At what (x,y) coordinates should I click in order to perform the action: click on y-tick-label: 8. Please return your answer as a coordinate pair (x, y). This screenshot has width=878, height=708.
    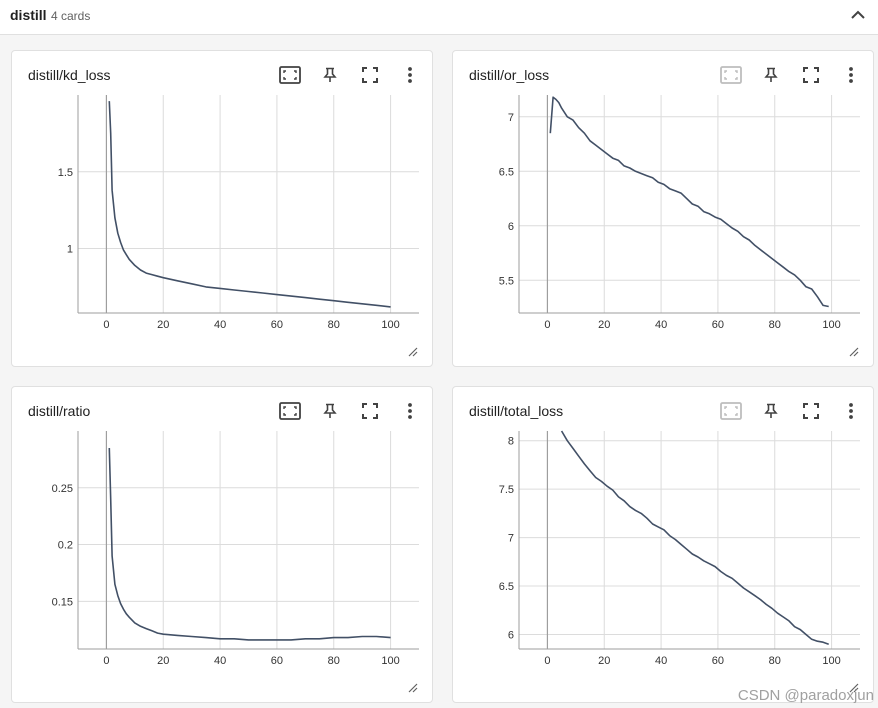
    Looking at the image, I should click on (511, 442).